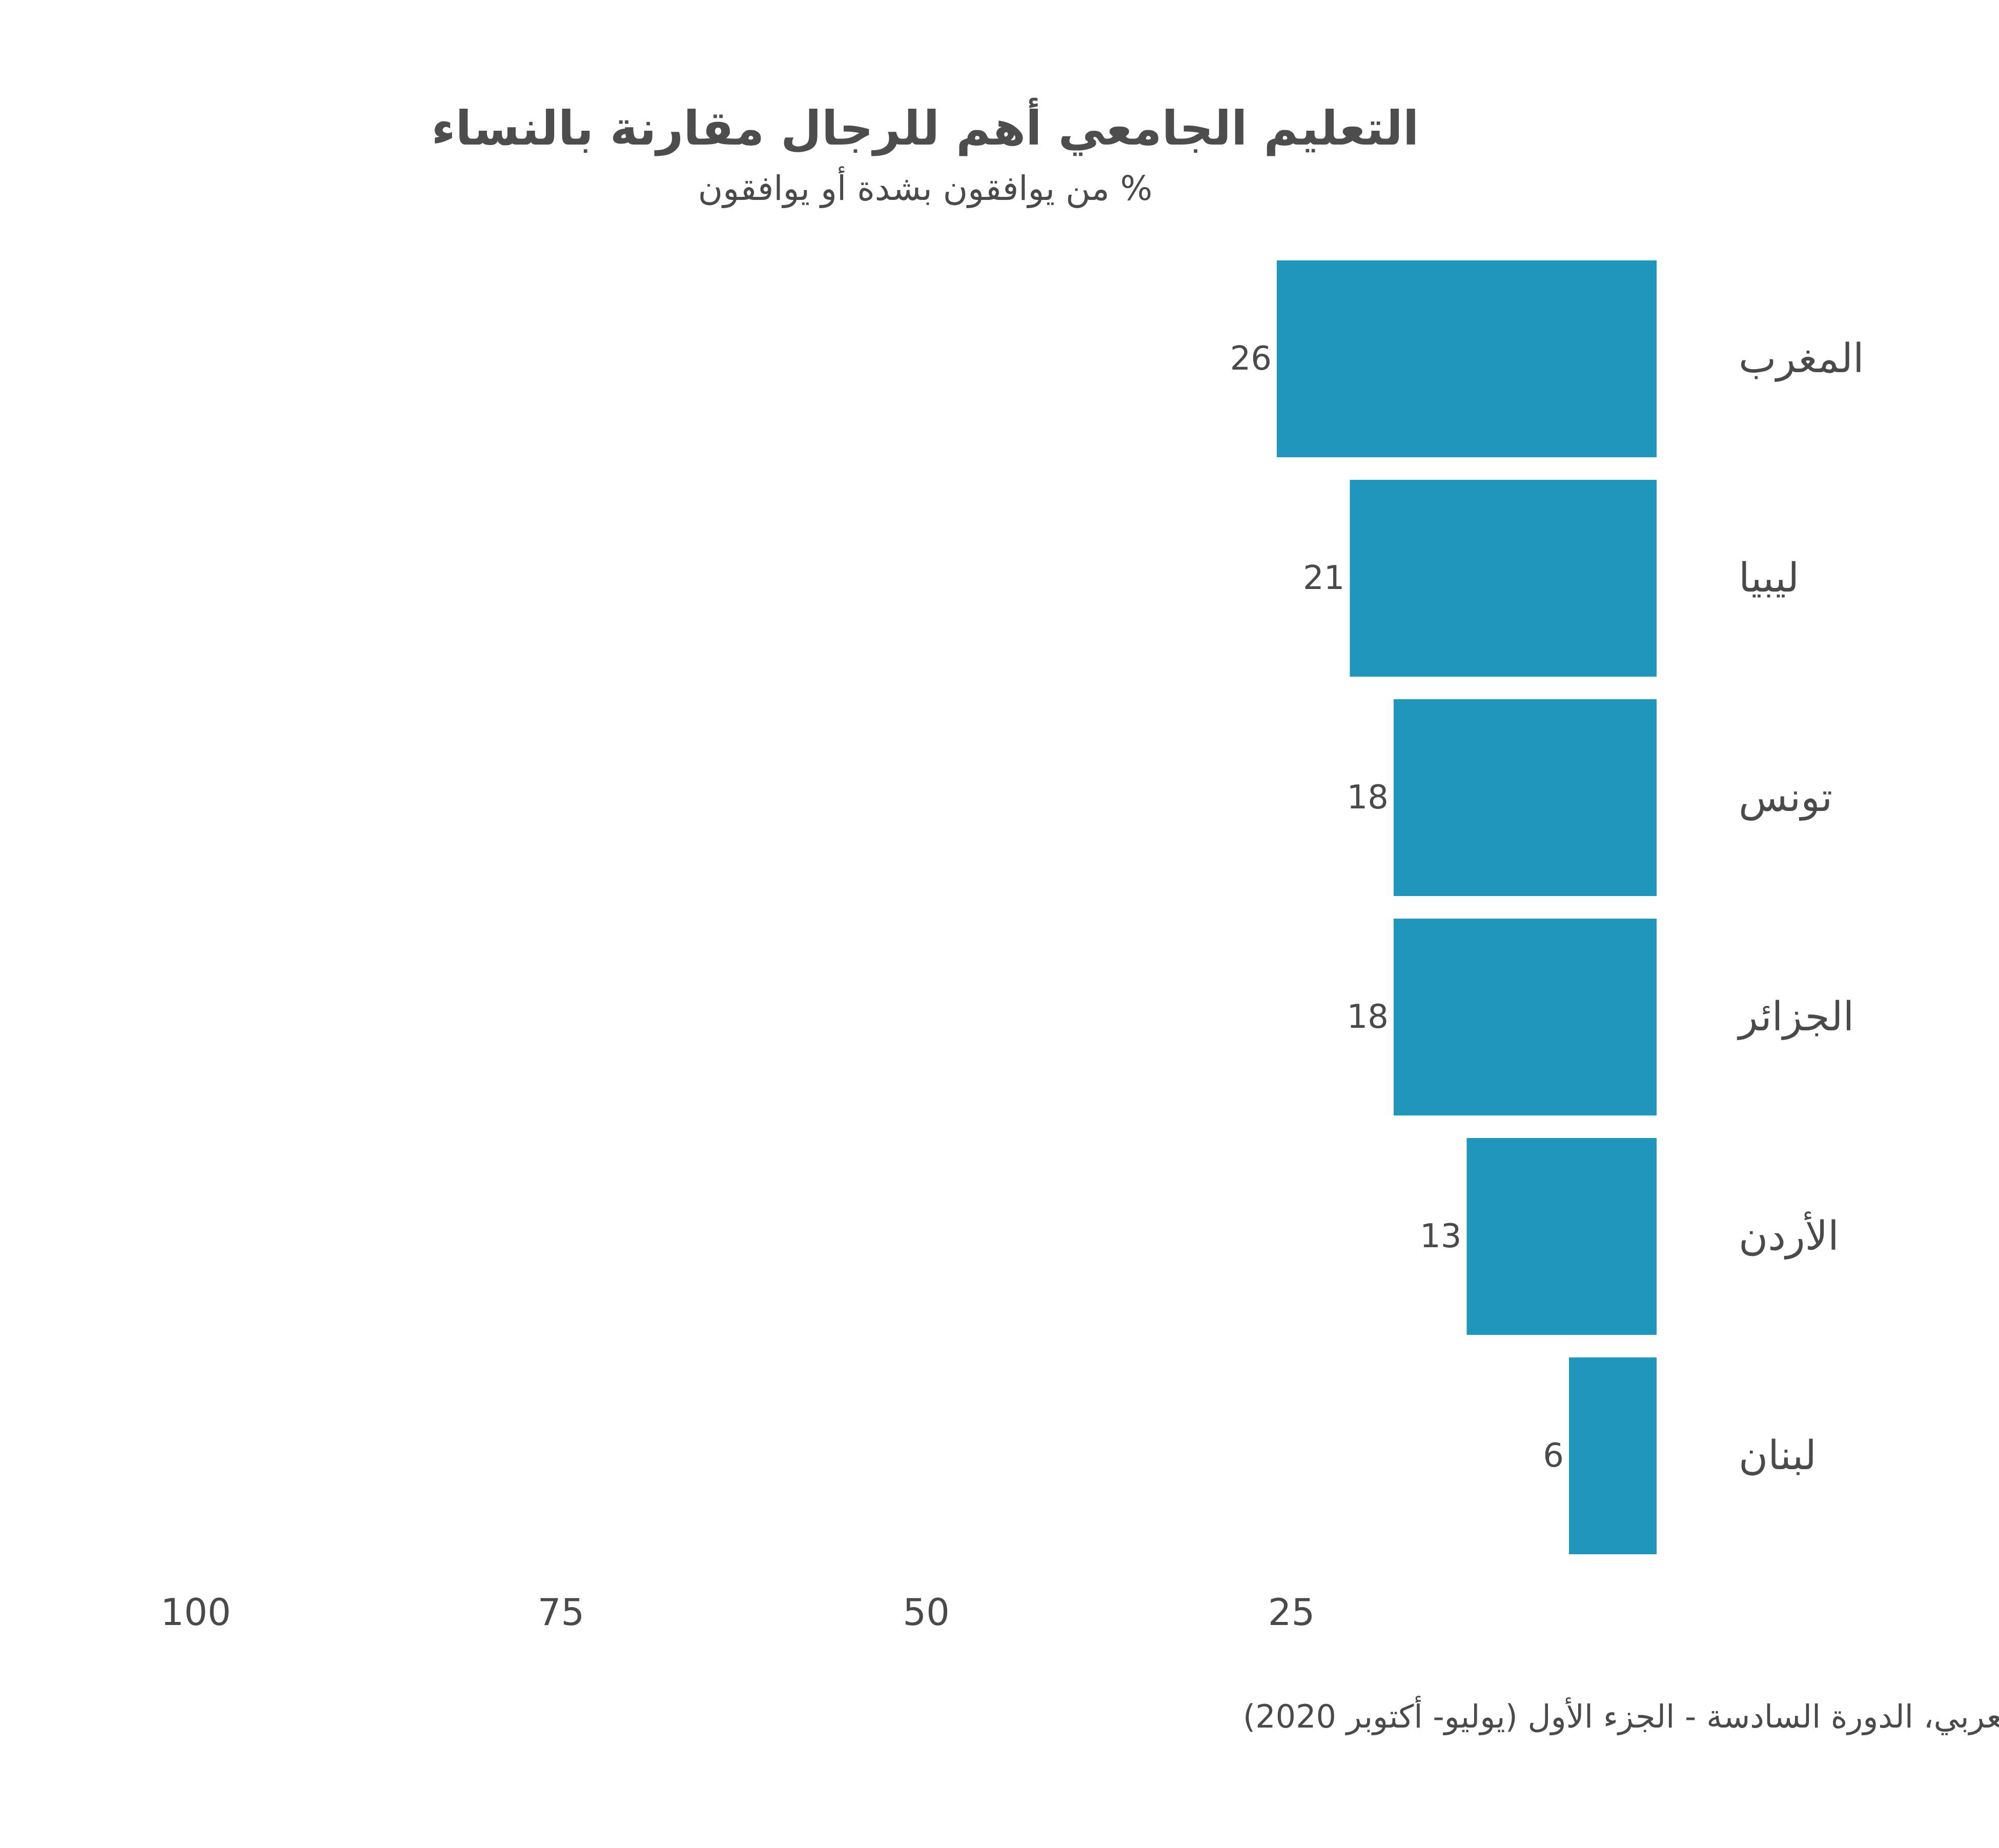 The width and height of the screenshot is (1999, 1848). What do you see at coordinates (1251, 359) in the screenshot?
I see `bar-value-label: 26` at bounding box center [1251, 359].